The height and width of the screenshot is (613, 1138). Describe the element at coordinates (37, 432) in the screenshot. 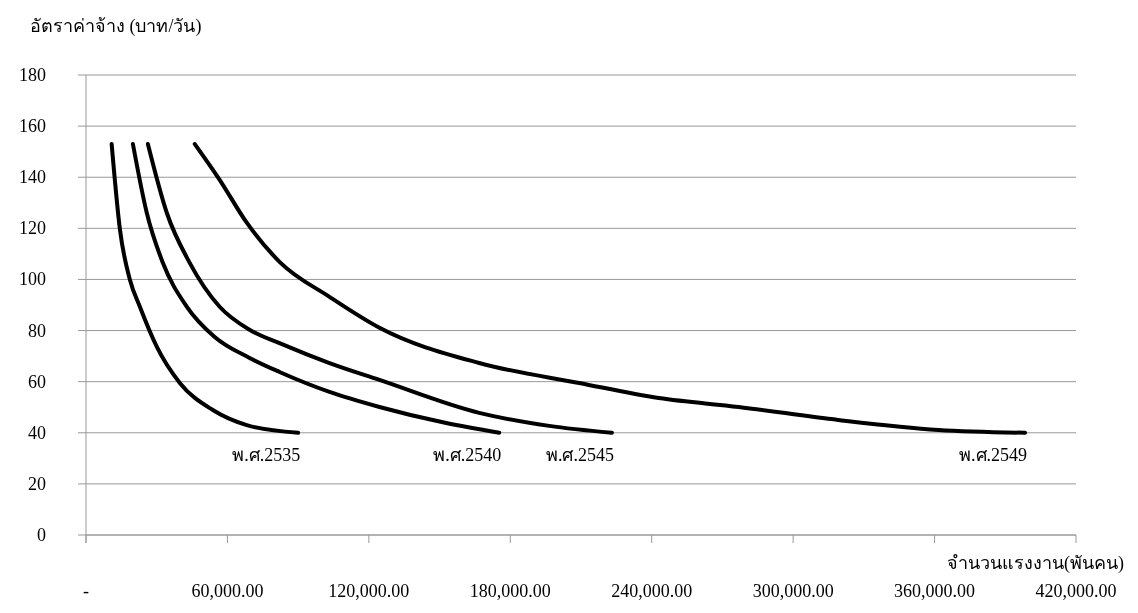

I see `y-tick-label: 40` at that location.